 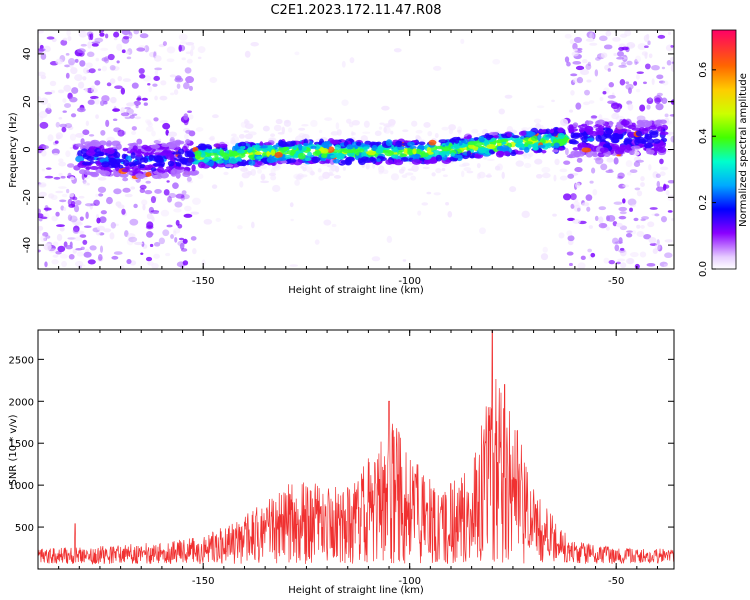 I want to click on y-tick-label: 40, so click(x=27, y=54).